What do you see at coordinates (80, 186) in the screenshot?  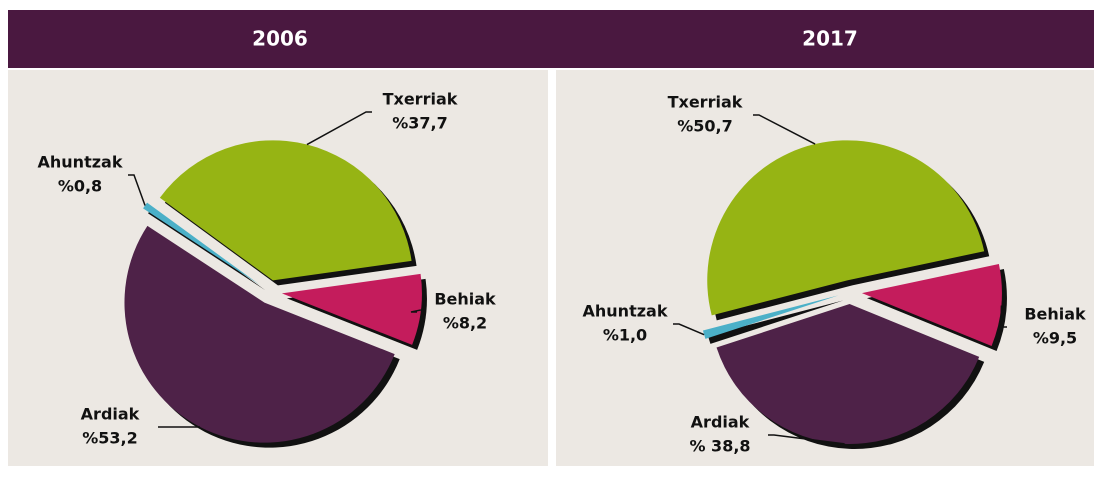 I see `slice-value: %0,8` at bounding box center [80, 186].